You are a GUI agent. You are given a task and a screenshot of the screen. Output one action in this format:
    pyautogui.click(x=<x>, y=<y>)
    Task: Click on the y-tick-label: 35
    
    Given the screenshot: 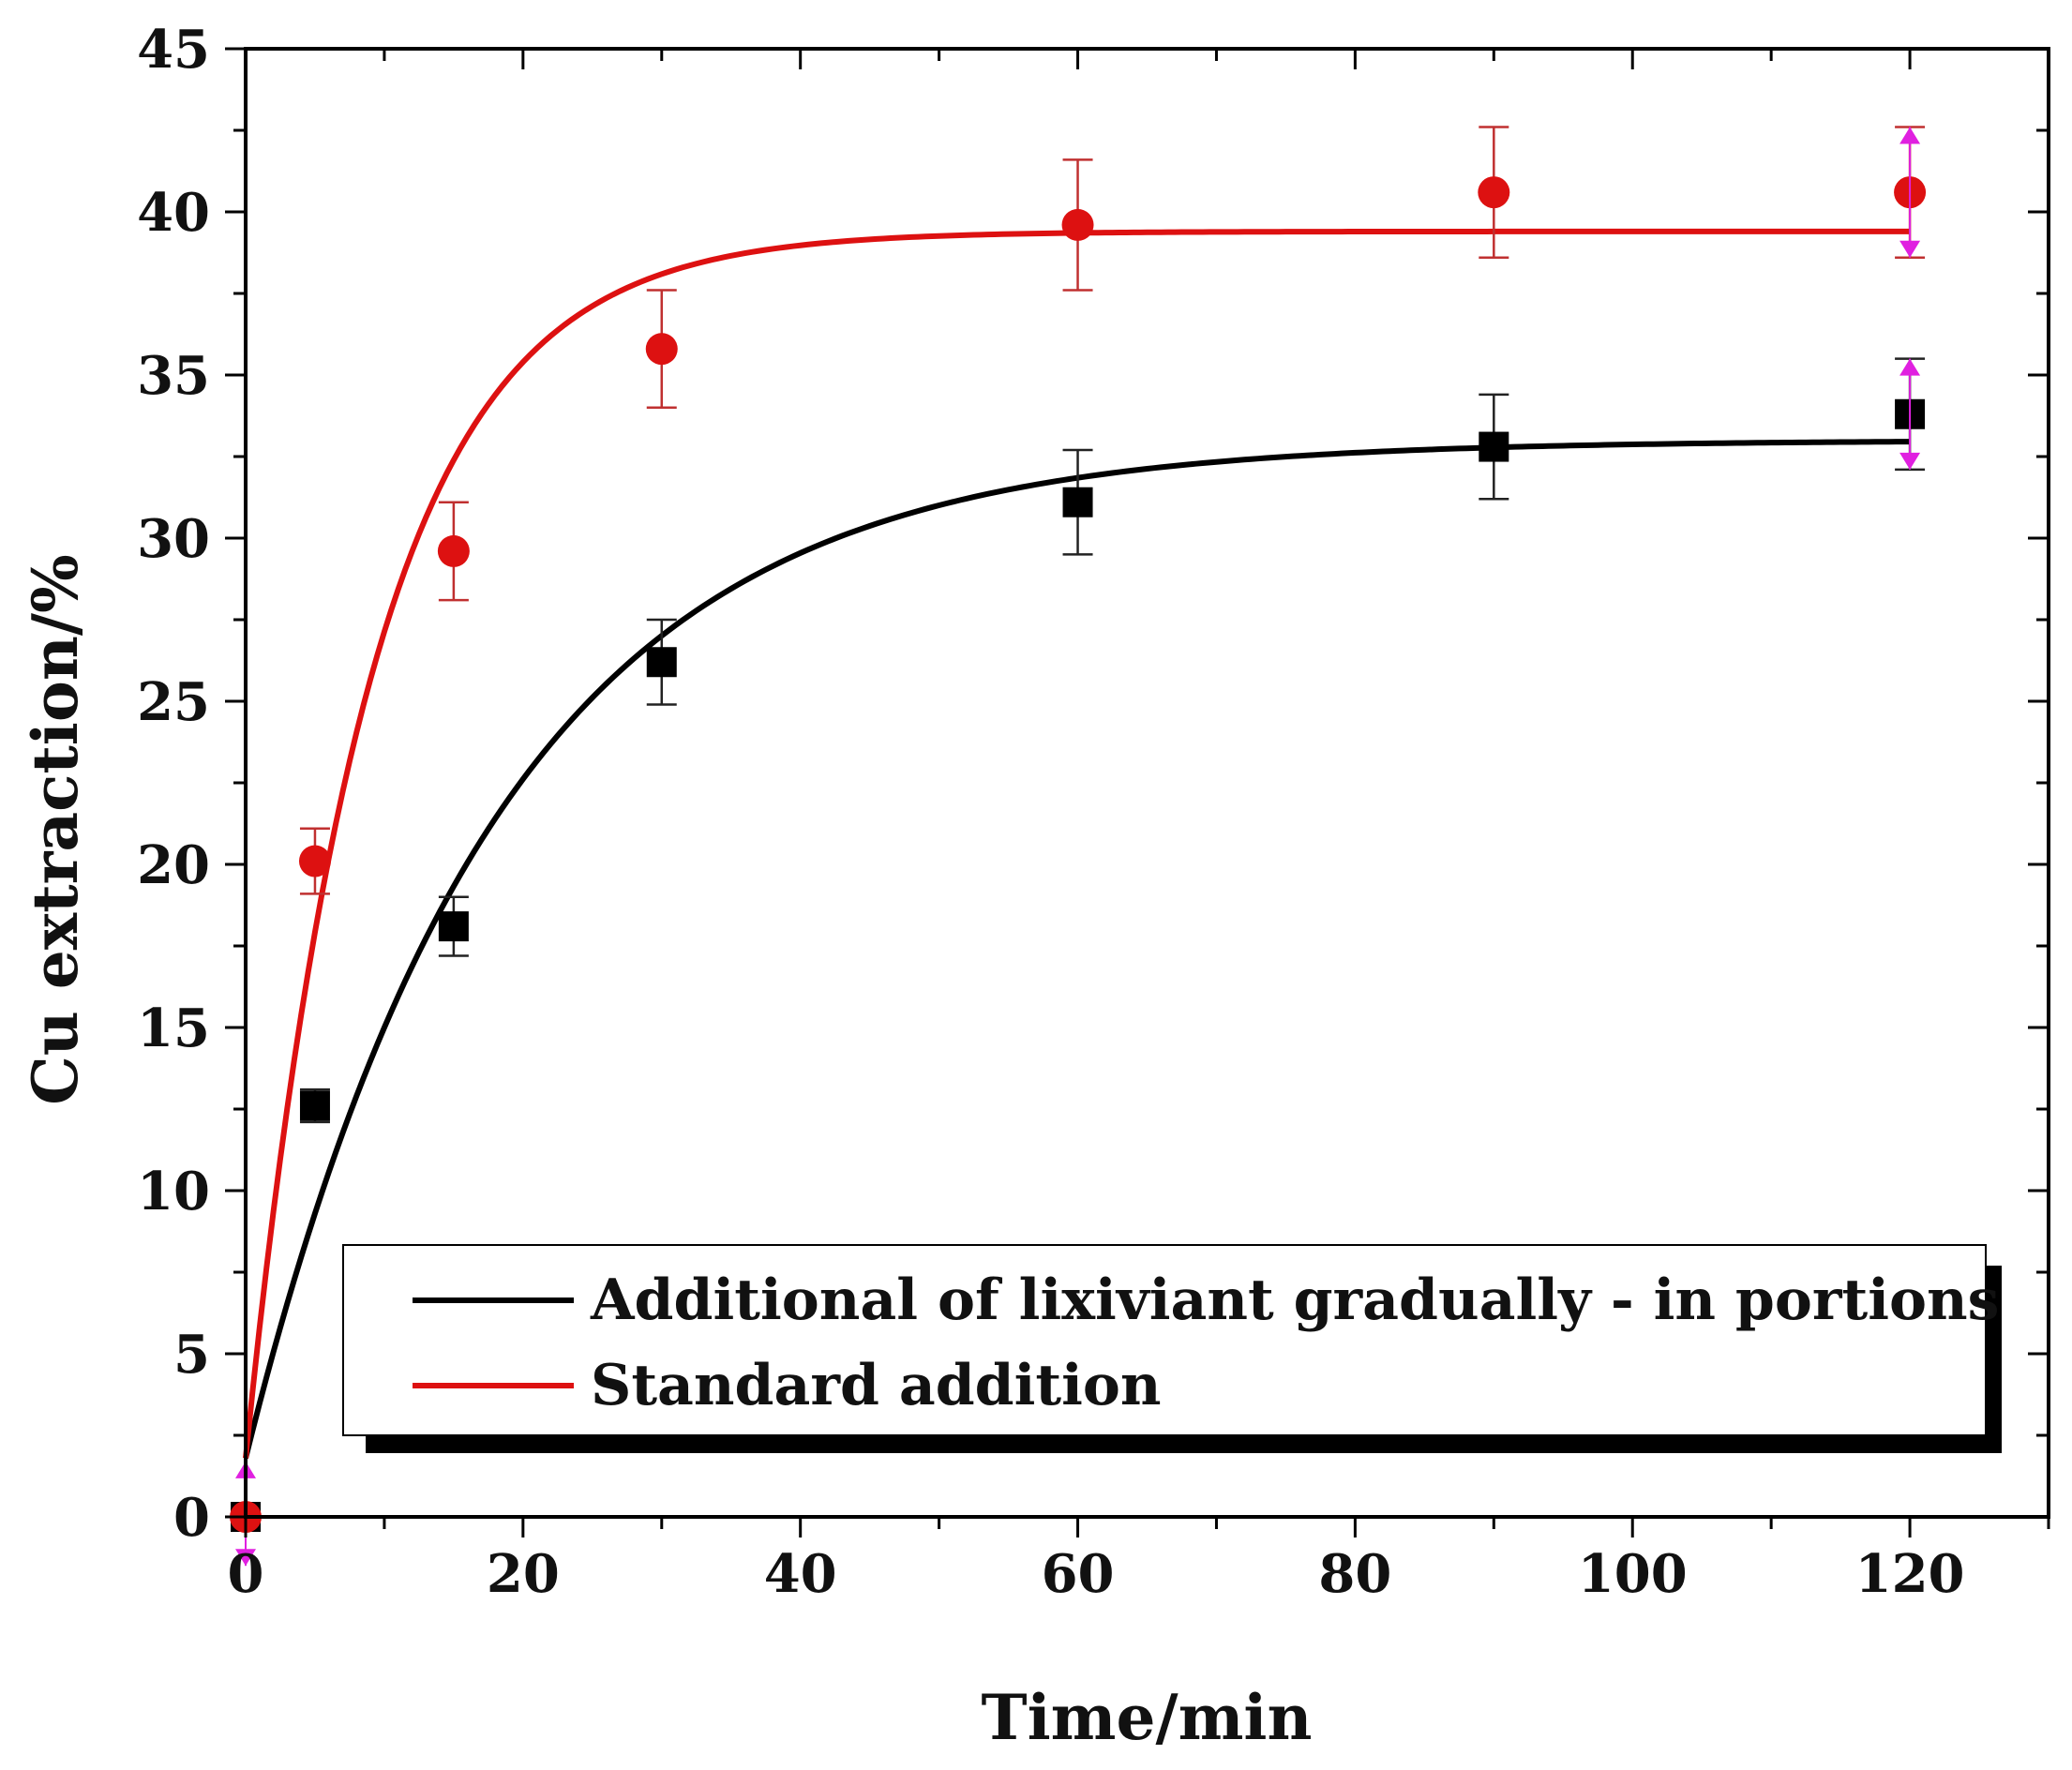 What is the action you would take?
    pyautogui.click(x=174, y=376)
    